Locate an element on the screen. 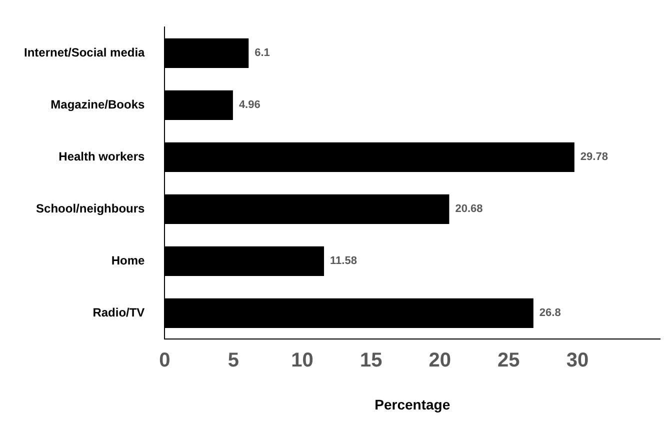 This screenshot has width=672, height=430. data-label: 20.68 is located at coordinates (469, 209).